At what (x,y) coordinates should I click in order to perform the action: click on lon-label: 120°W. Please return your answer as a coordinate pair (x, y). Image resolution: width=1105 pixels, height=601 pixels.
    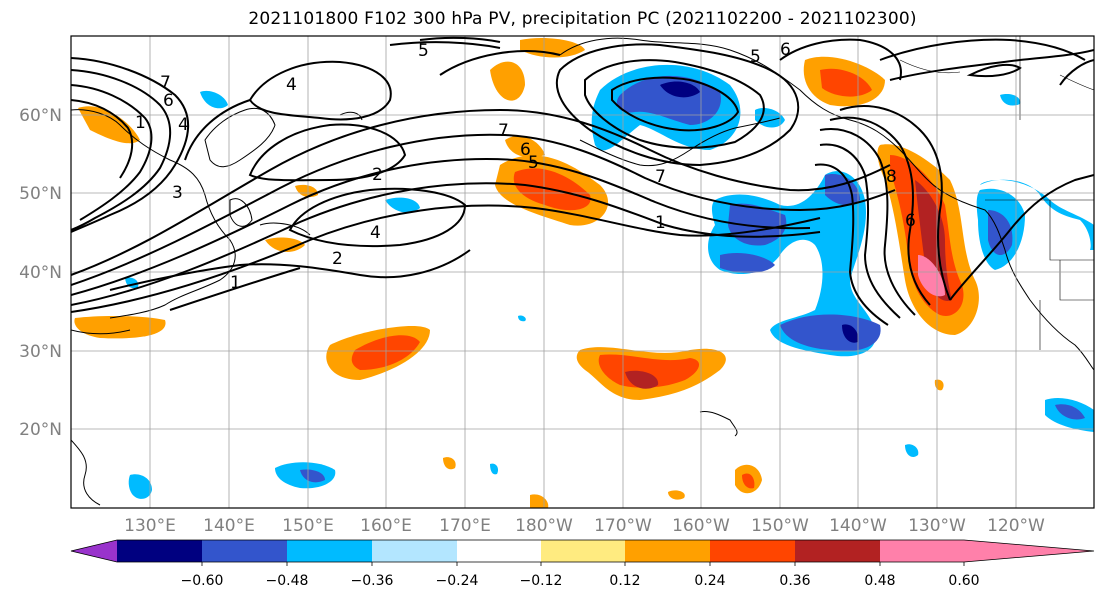
    Looking at the image, I should click on (1016, 526).